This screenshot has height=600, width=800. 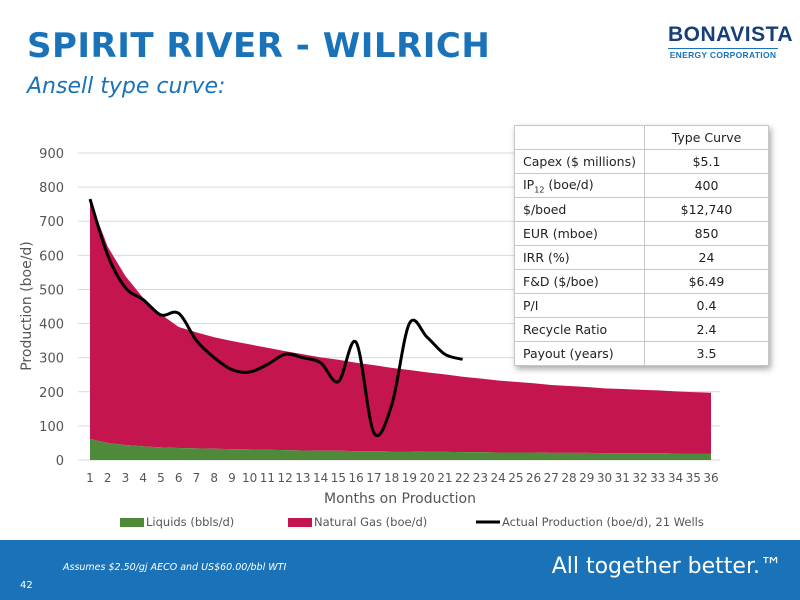 I want to click on table-row: Capex ($ millions) $5.1, so click(x=641, y=161).